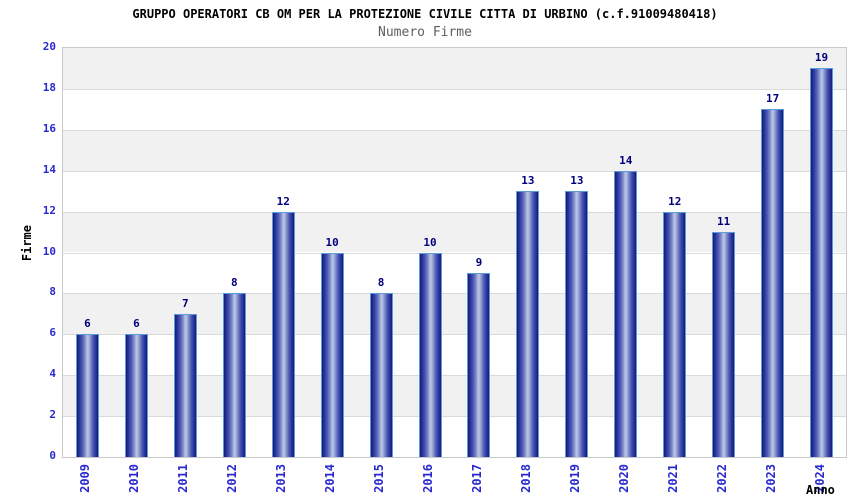 This screenshot has width=850, height=500. Describe the element at coordinates (822, 262) in the screenshot. I see `bar-2024` at that location.